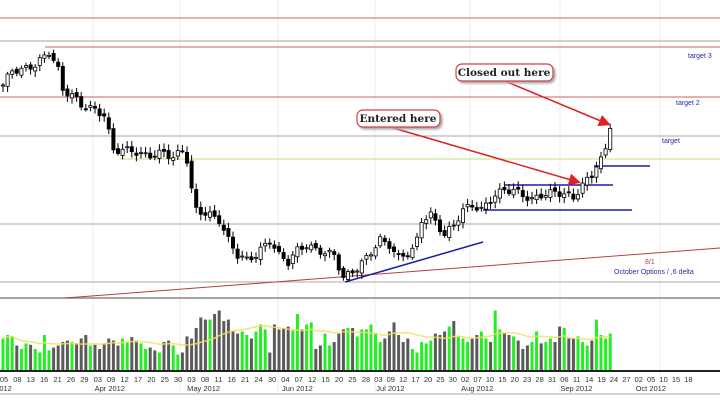 This screenshot has height=400, width=720. Describe the element at coordinates (539, 379) in the screenshot. I see `x-tick-label: 28` at that location.